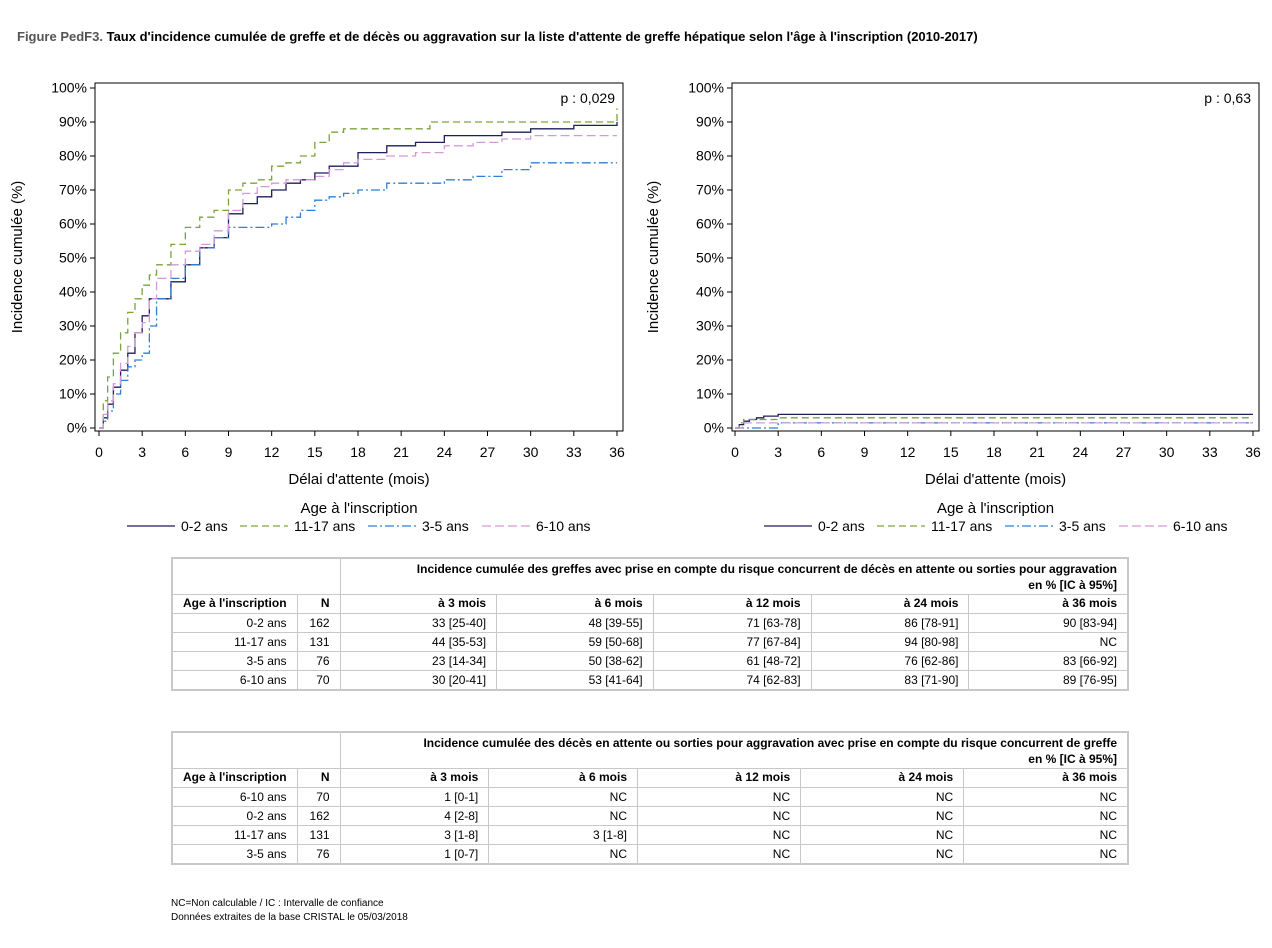 Image resolution: width=1272 pixels, height=948 pixels. I want to click on x-axis-label: Délai d'attente (mois), so click(995, 479).